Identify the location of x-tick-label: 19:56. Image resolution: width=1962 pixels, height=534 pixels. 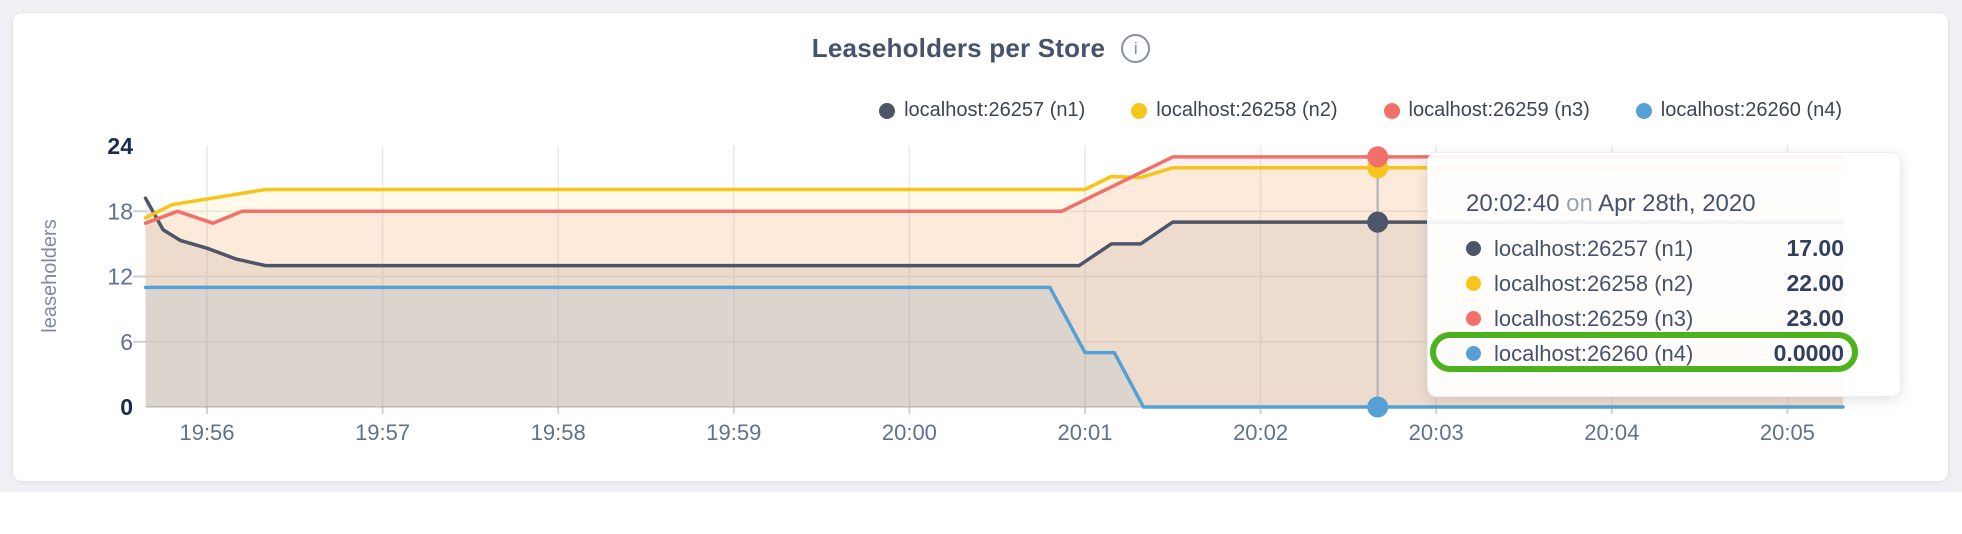
(206, 432).